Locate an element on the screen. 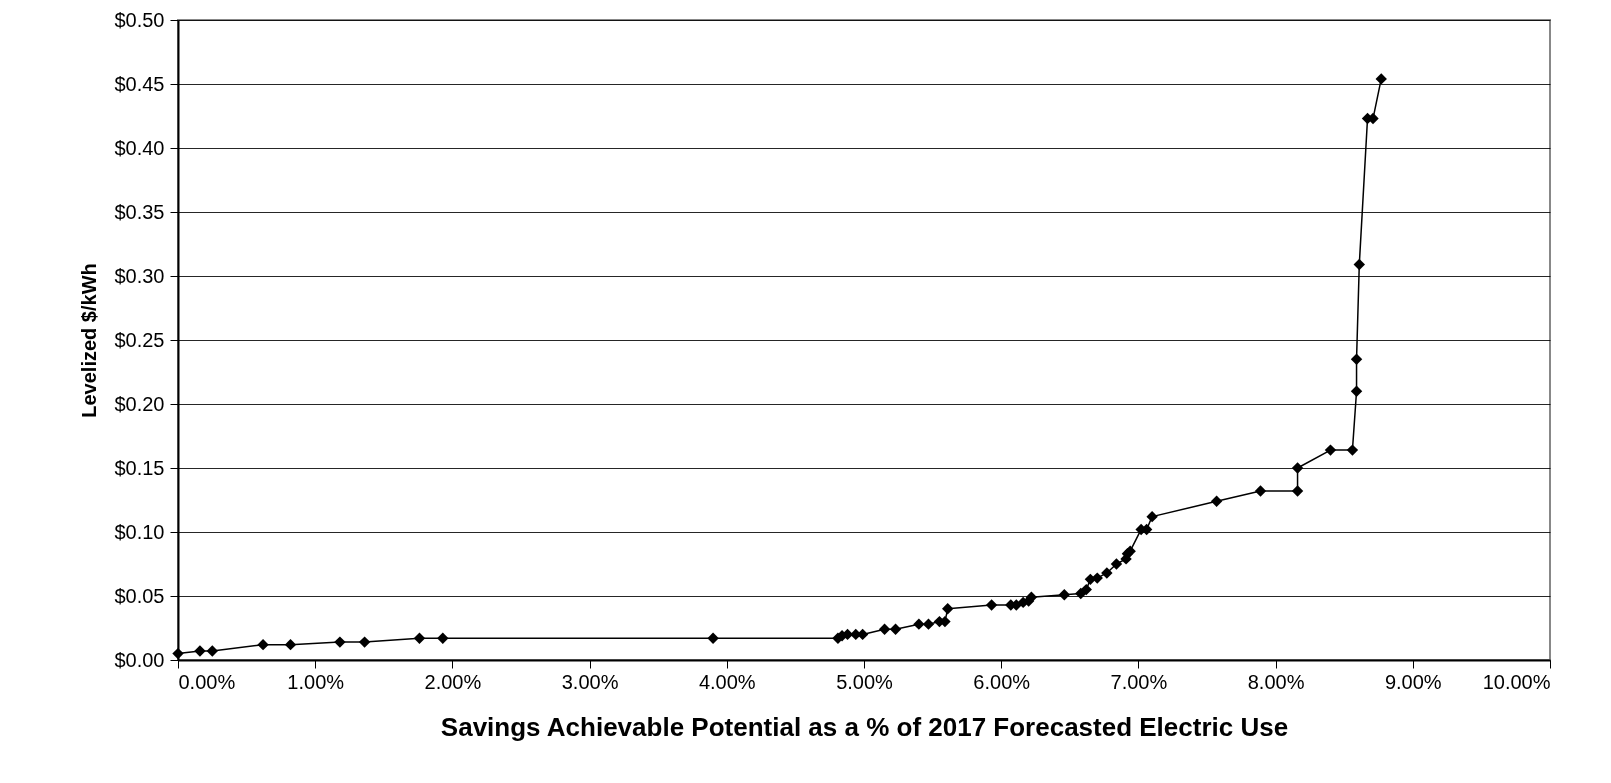 The height and width of the screenshot is (783, 1611). y-tick-label: $0.35 is located at coordinates (139, 211).